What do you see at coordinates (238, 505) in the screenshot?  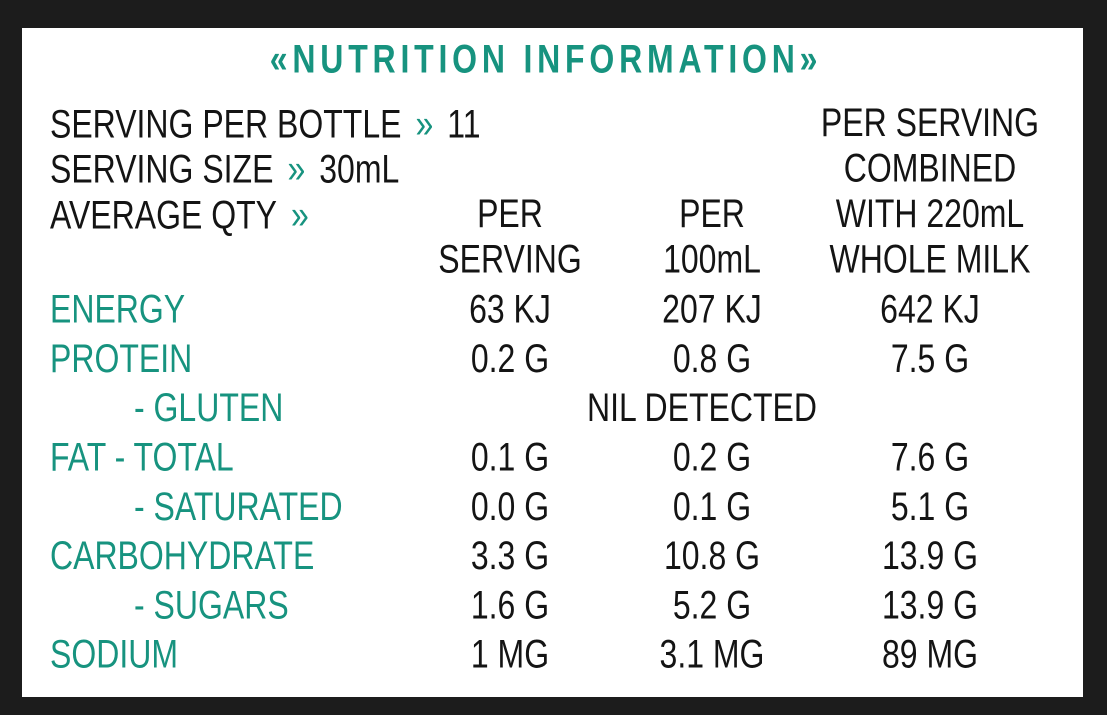 I see `row-label: - SATURATED` at bounding box center [238, 505].